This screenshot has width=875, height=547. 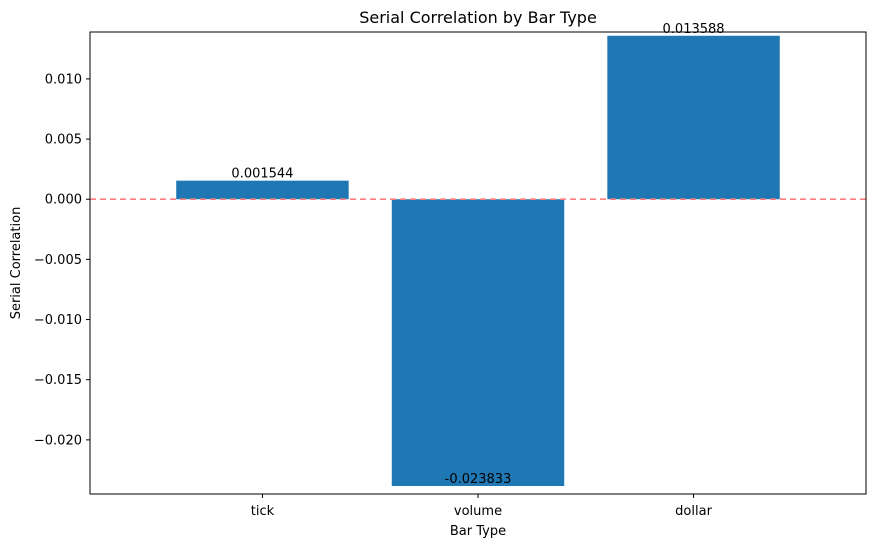 What do you see at coordinates (262, 174) in the screenshot?
I see `data-label-tick: 0.001544` at bounding box center [262, 174].